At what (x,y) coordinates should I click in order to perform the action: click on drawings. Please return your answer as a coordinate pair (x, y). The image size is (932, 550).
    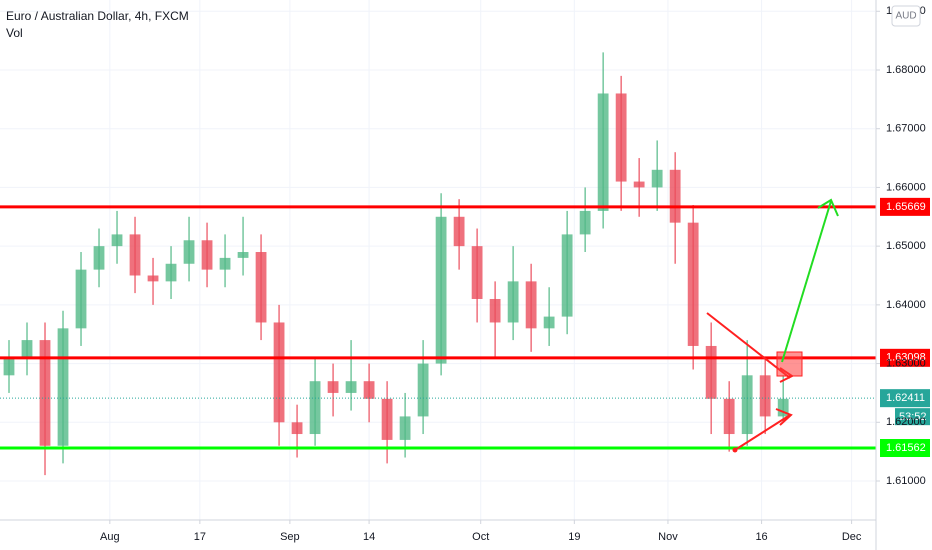
    Looking at the image, I should click on (772, 325).